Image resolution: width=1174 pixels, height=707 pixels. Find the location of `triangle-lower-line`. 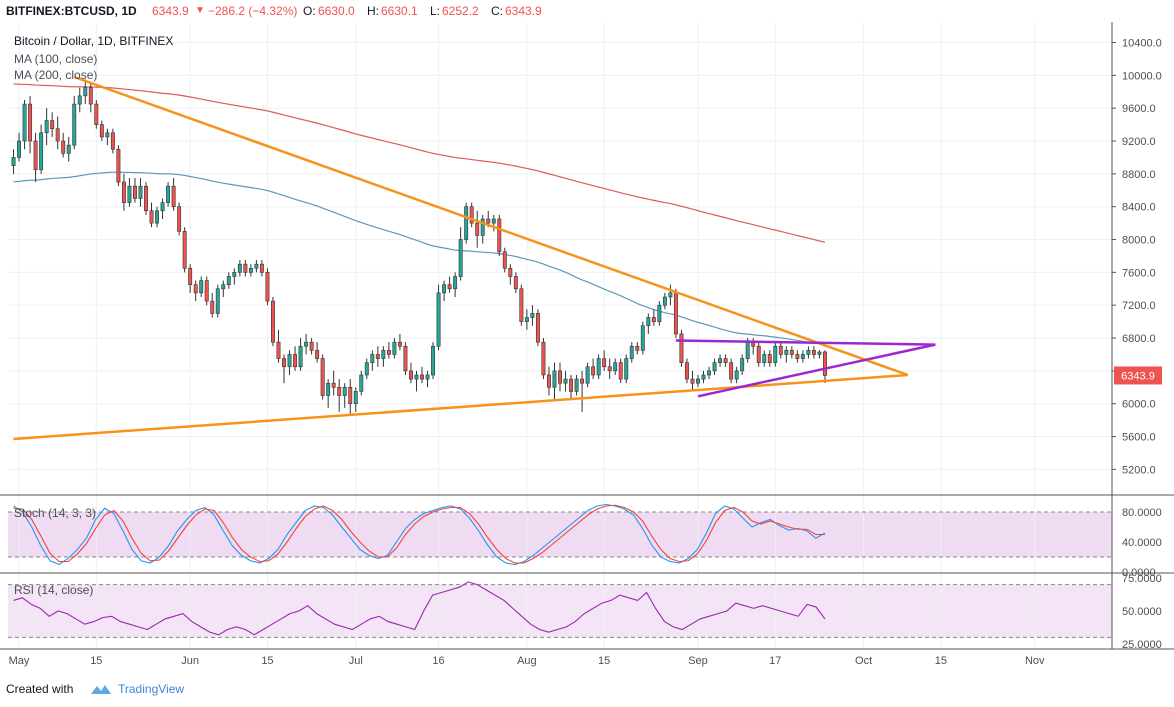

triangle-lower-line is located at coordinates (816, 370).